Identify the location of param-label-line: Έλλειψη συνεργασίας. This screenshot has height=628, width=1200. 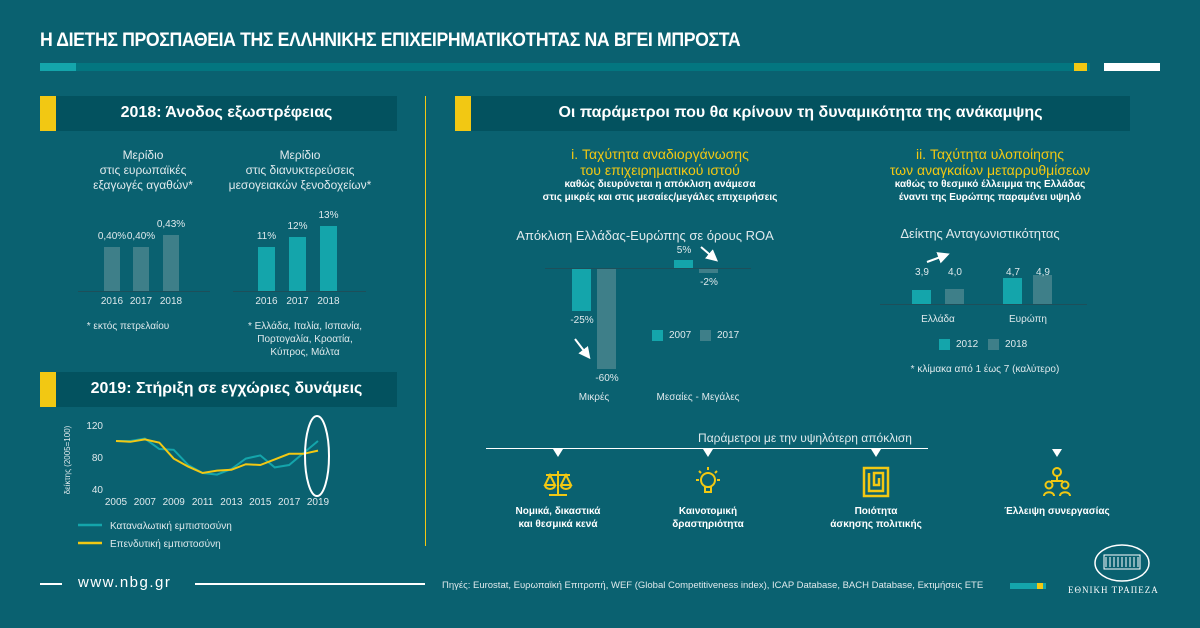
(1057, 511).